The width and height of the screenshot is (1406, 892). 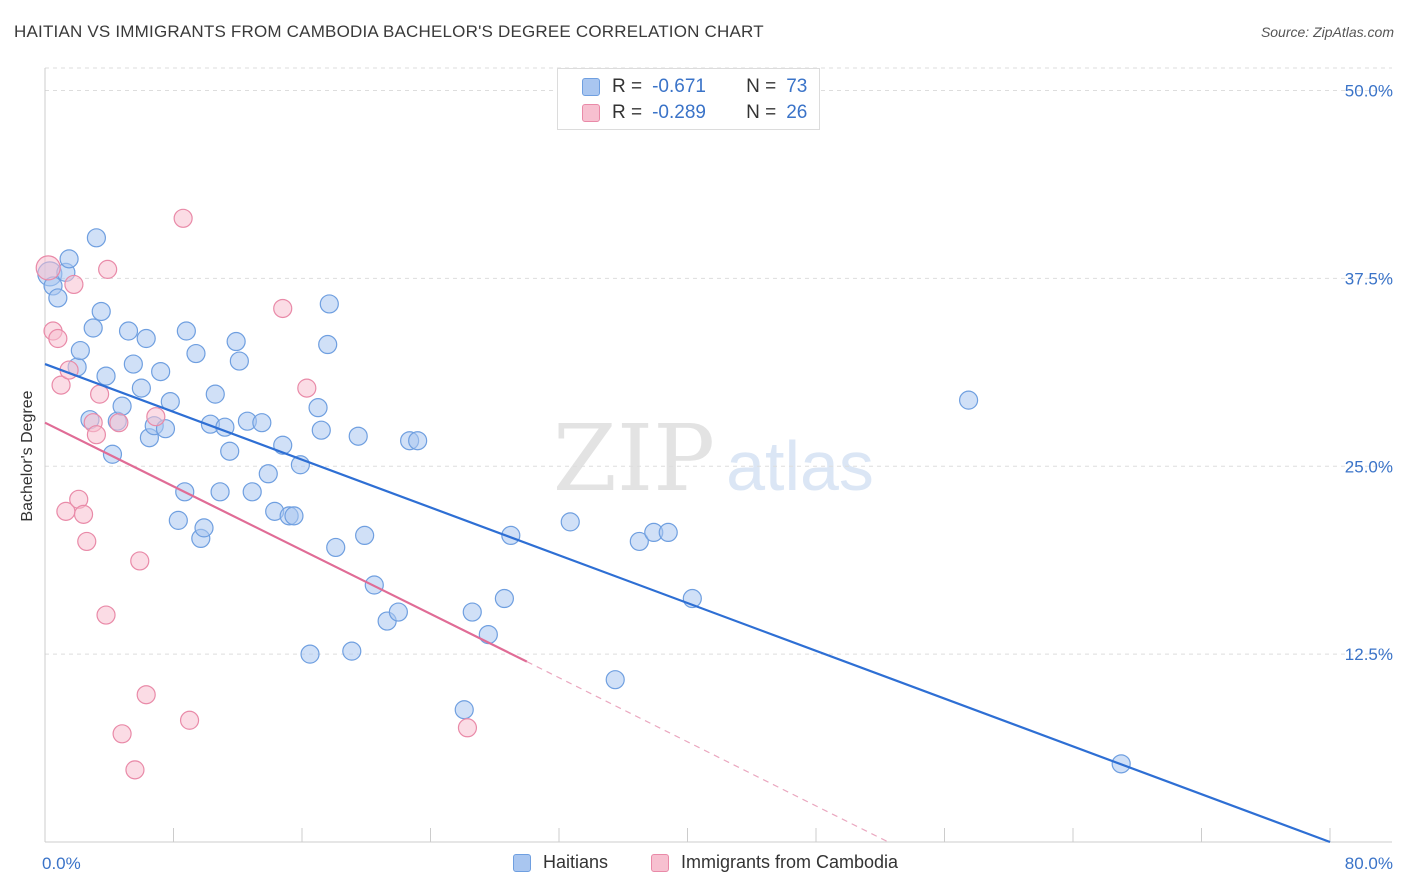 What do you see at coordinates (679, 112) in the screenshot?
I see `r-value: -0.289` at bounding box center [679, 112].